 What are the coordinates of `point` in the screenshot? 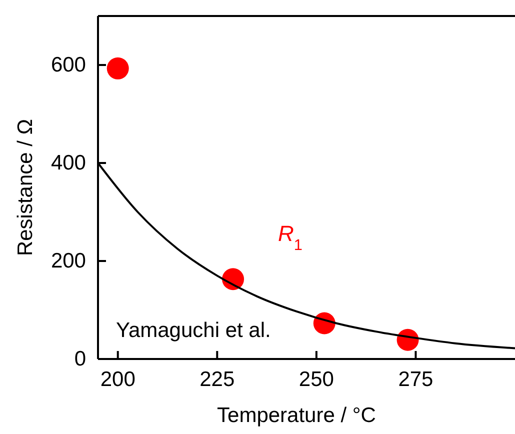 It's located at (117, 68).